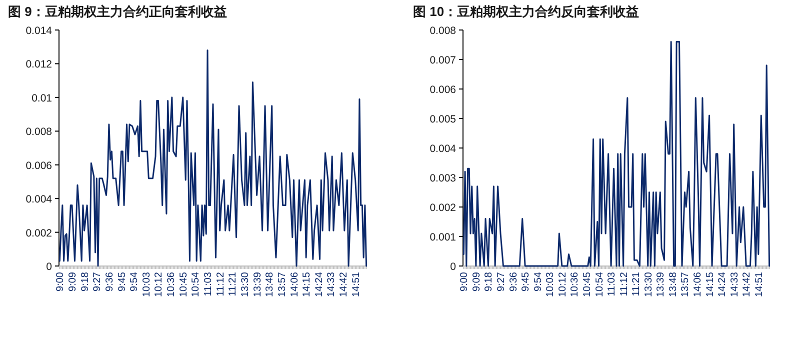  What do you see at coordinates (443, 120) in the screenshot?
I see `y-tick-label: 0.005` at bounding box center [443, 120].